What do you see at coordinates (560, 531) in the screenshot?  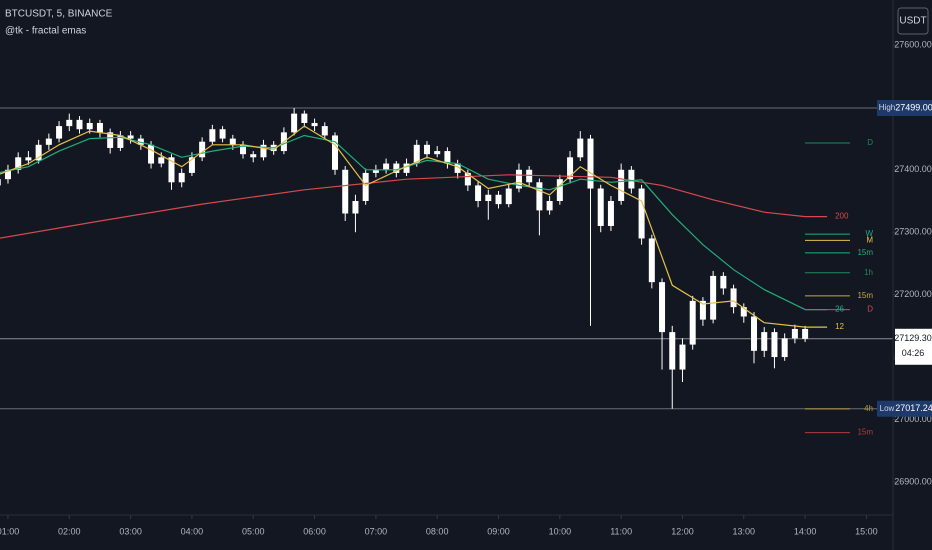 I see `x-tick-label: 10:00` at bounding box center [560, 531].